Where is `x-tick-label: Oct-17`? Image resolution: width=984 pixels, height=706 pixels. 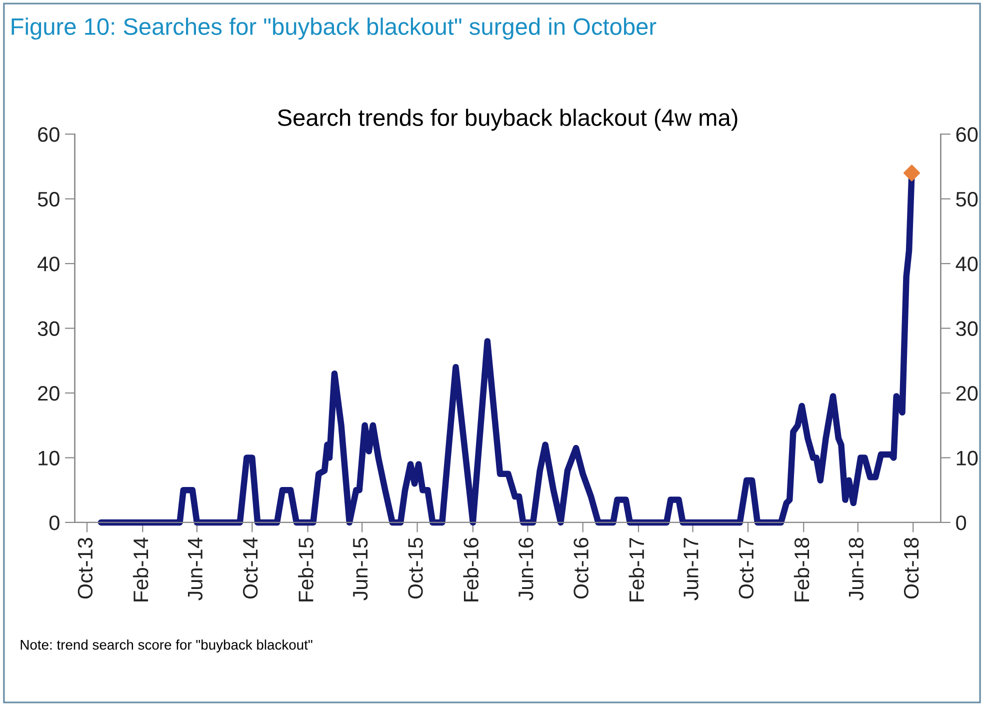
x-tick-label: Oct-17 is located at coordinates (746, 568).